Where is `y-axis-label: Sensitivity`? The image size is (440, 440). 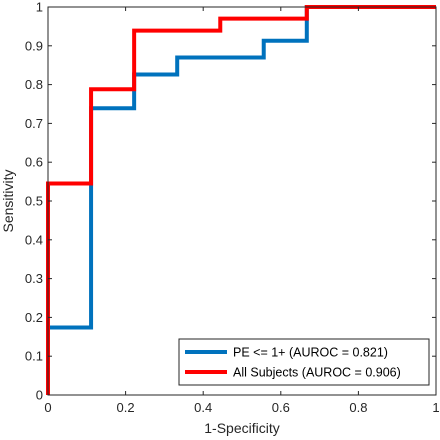 y-axis-label: Sensitivity is located at coordinates (8, 200).